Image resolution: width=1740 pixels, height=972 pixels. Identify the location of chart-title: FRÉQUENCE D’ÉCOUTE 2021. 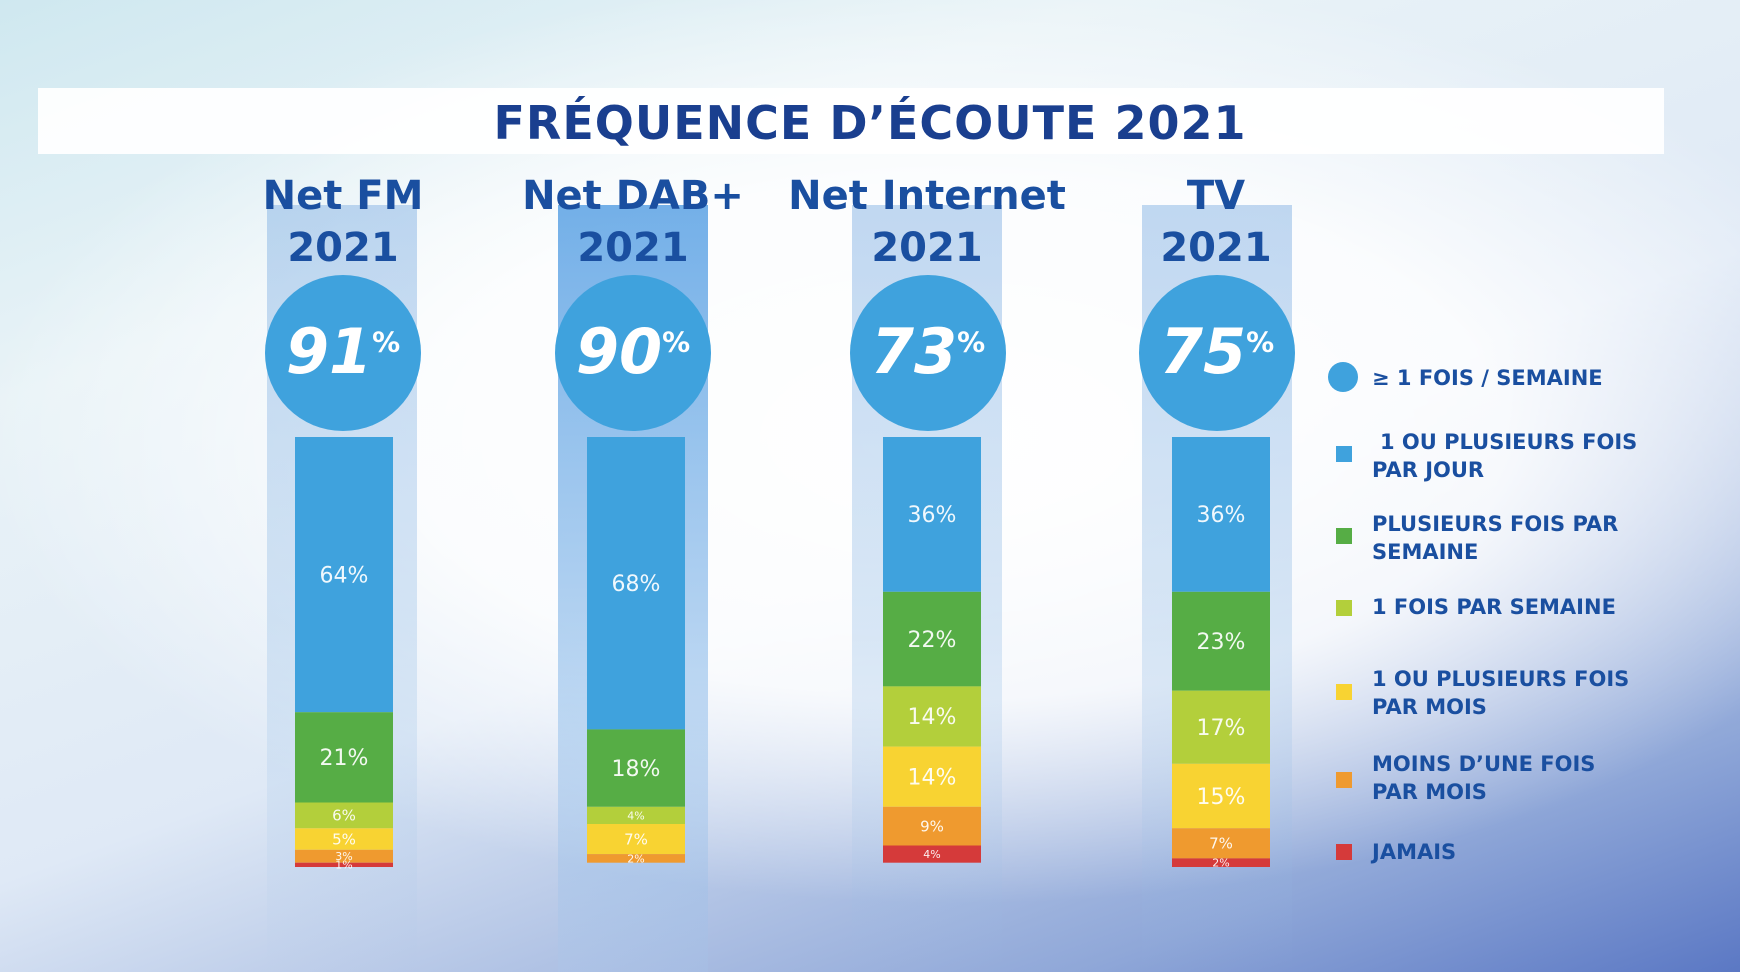
(870, 123).